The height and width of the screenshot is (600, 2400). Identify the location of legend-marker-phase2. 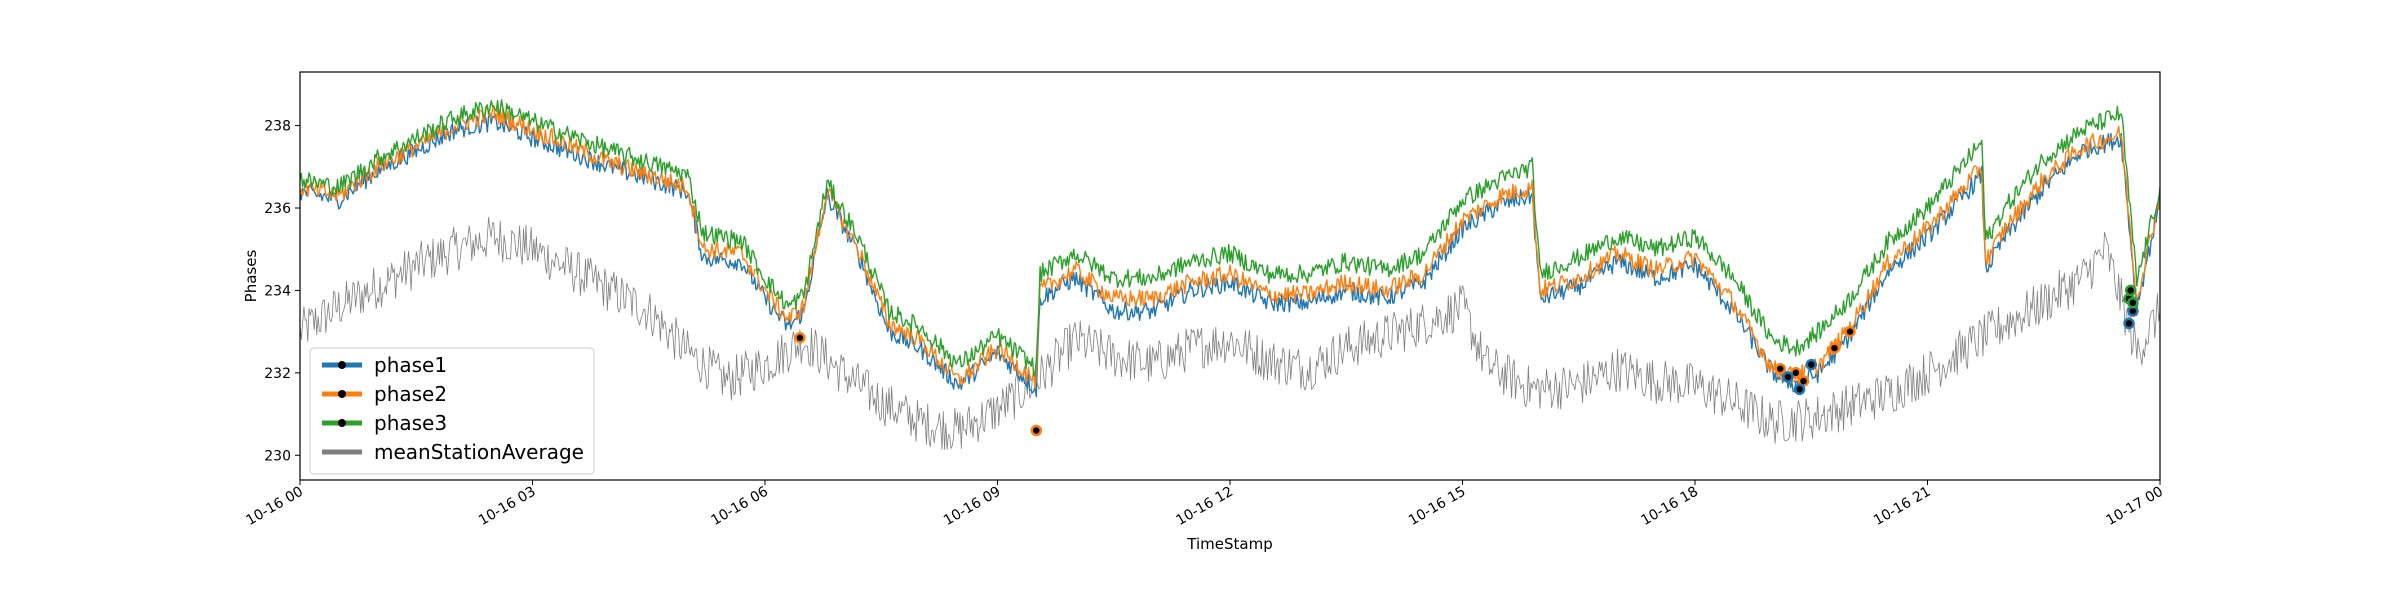
(342, 394).